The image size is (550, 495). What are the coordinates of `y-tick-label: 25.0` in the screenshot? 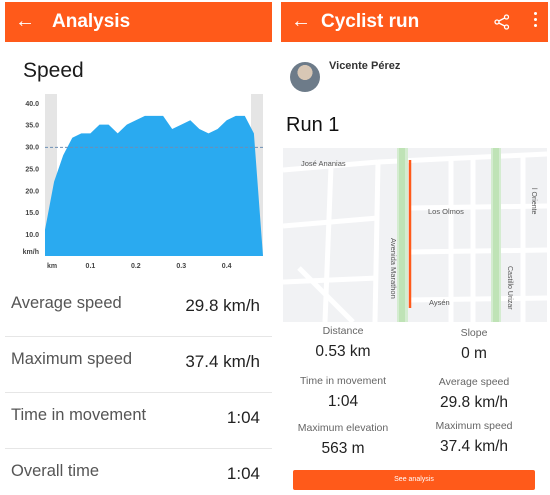 It's located at (32, 169).